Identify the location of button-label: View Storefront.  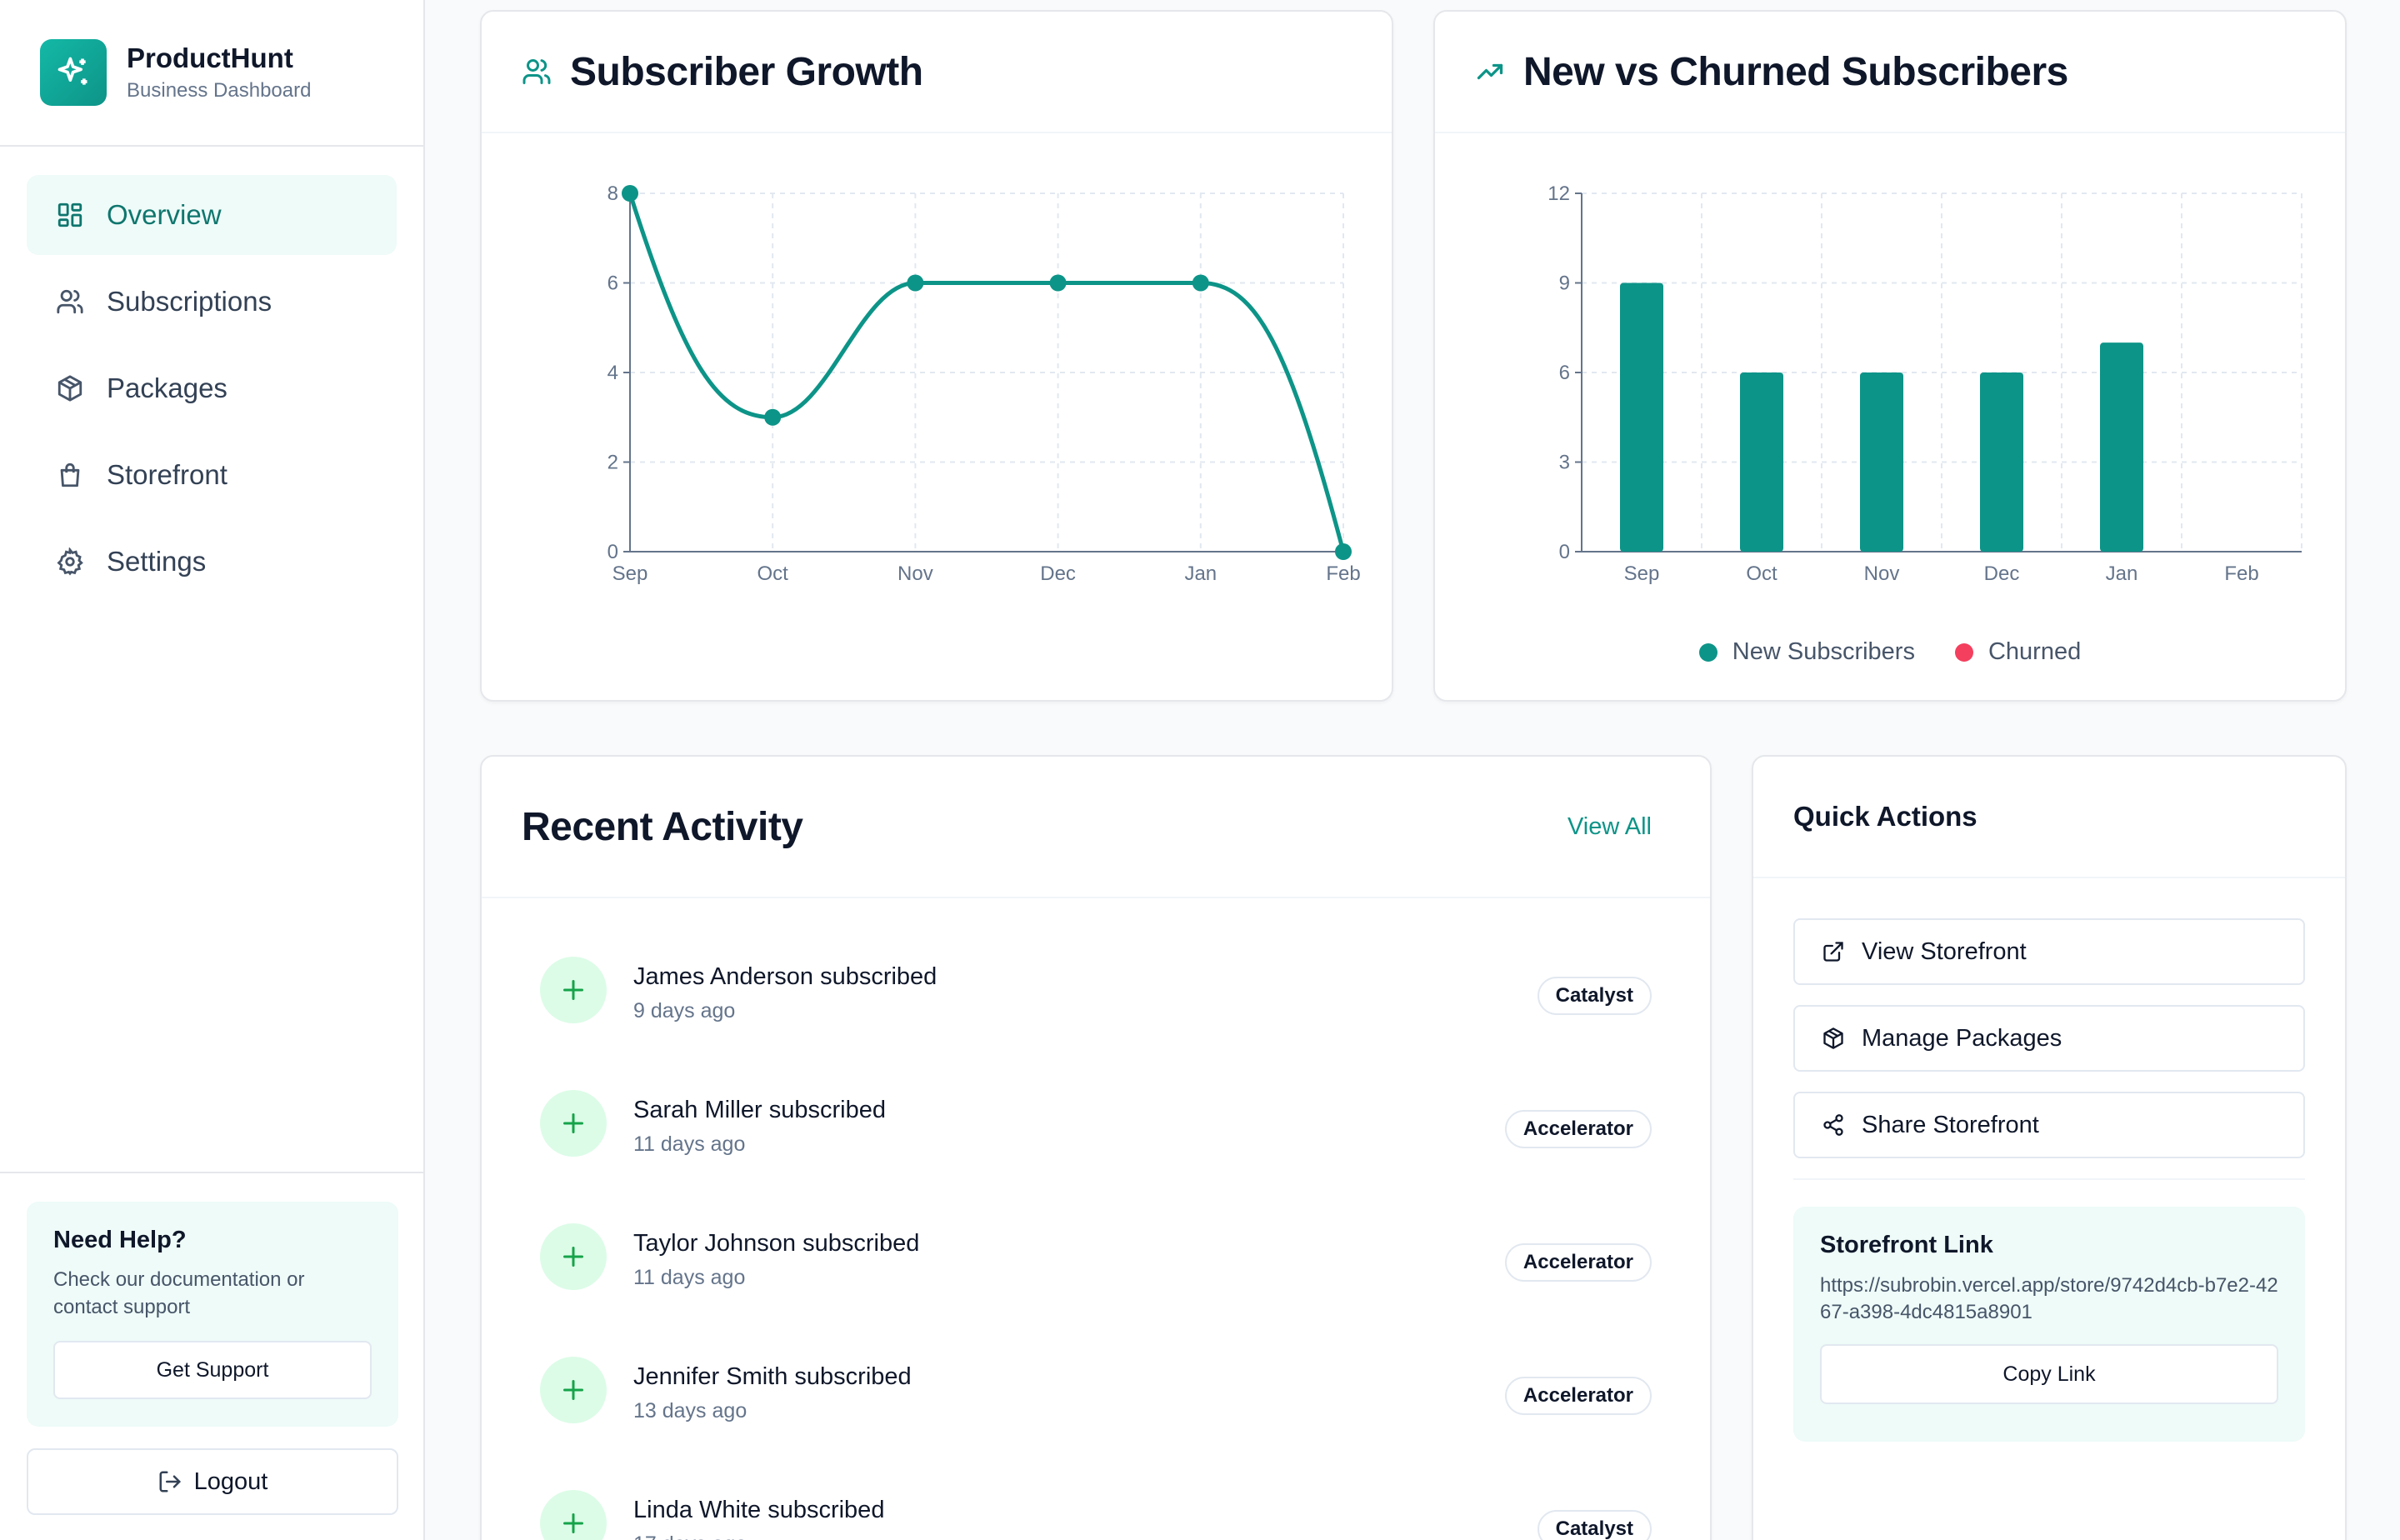
(1945, 951).